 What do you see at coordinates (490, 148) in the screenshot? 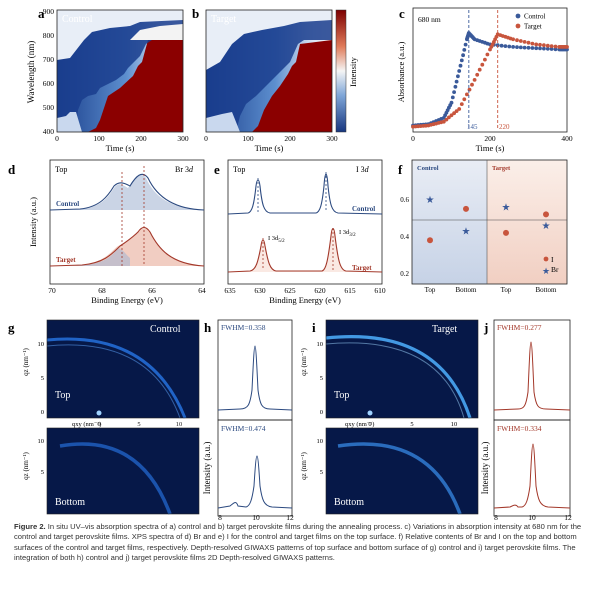
I see `panel-c-xlabel: Time (s)` at bounding box center [490, 148].